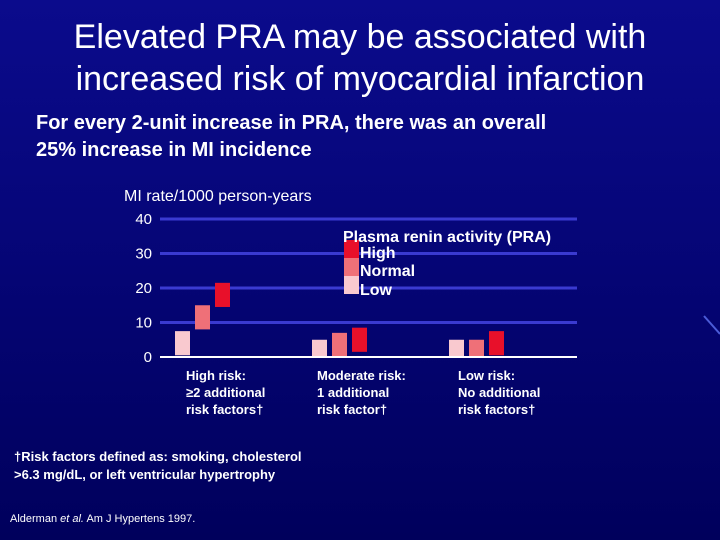 The image size is (720, 540). What do you see at coordinates (174, 150) in the screenshot?
I see `subtitle-line-2: 25% increase in MI incidence` at bounding box center [174, 150].